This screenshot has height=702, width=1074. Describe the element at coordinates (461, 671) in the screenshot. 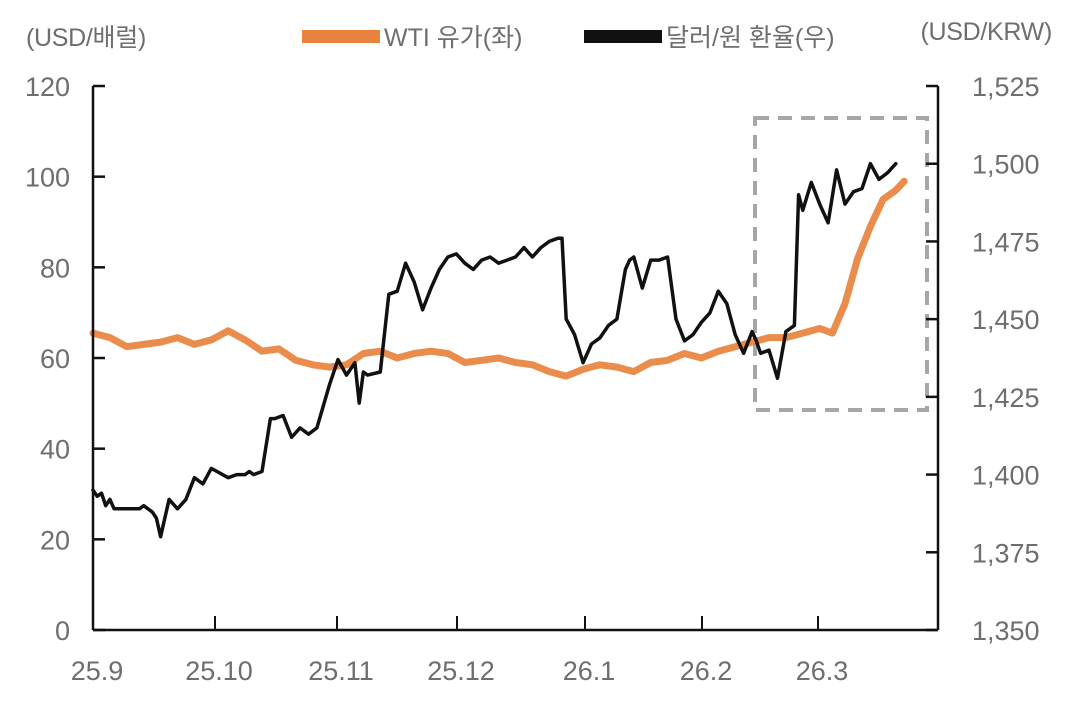

I see `x-tick-label: 25.12` at that location.